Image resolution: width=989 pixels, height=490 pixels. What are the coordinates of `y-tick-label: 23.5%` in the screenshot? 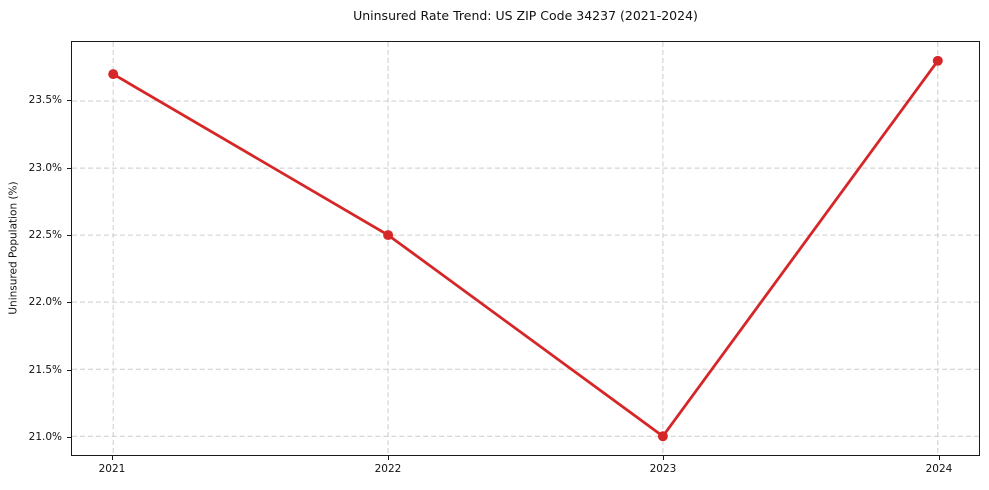 It's located at (45, 100).